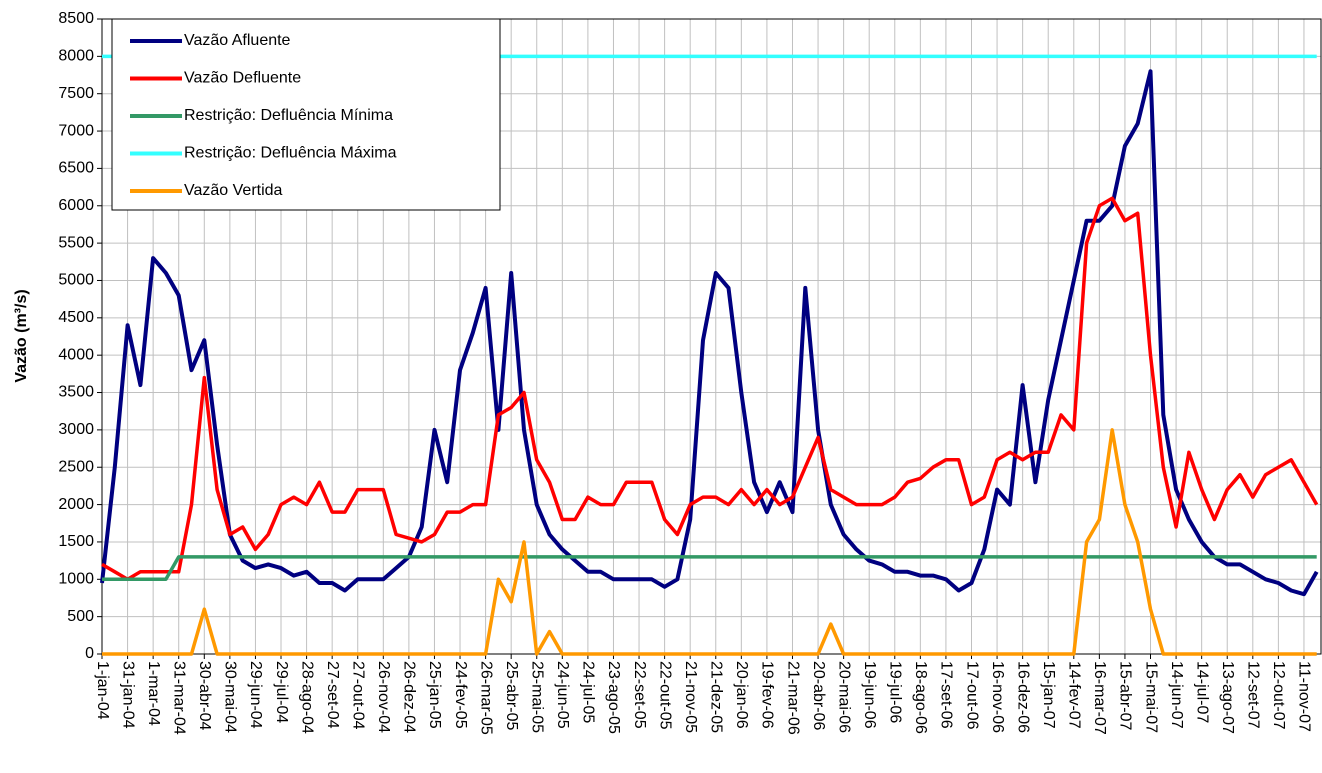  Describe the element at coordinates (76, 317) in the screenshot. I see `y-tick-label: 4500` at that location.